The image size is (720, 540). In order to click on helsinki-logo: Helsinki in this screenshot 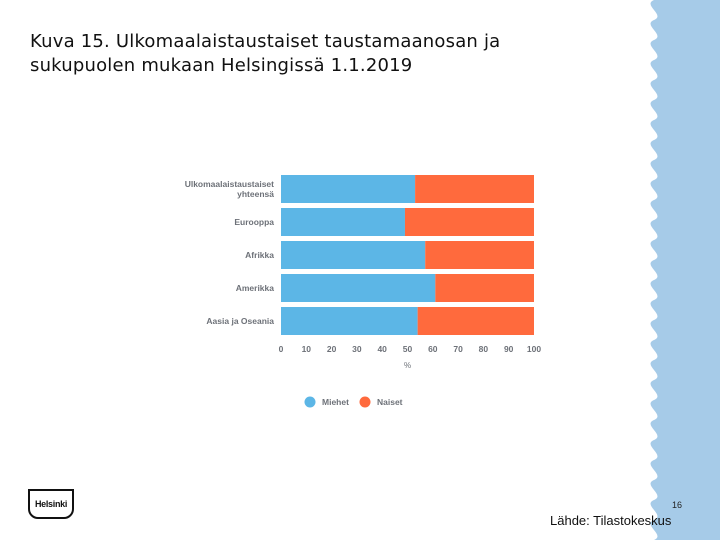, I will do `click(51, 504)`.